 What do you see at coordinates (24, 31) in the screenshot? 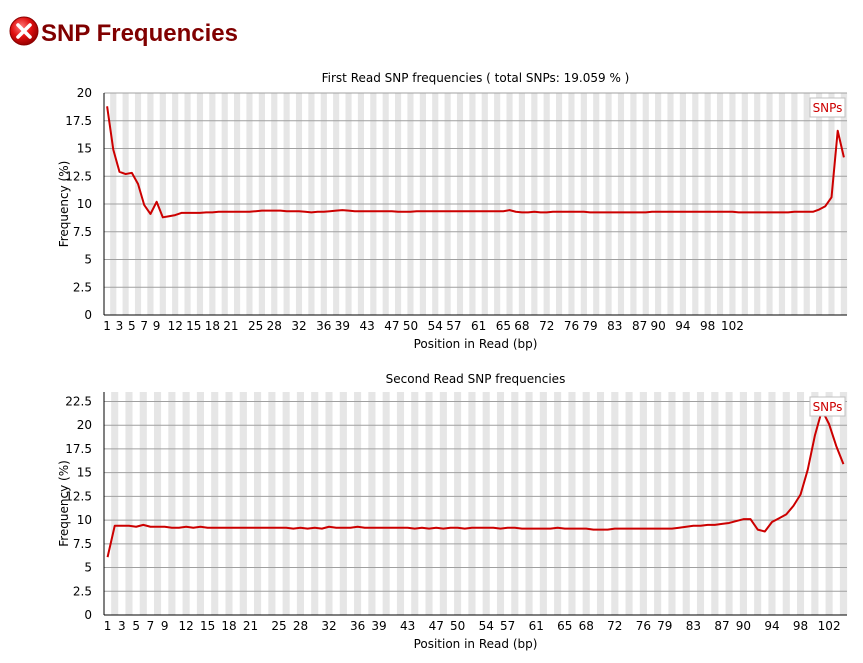
I see `fail-x-icon` at bounding box center [24, 31].